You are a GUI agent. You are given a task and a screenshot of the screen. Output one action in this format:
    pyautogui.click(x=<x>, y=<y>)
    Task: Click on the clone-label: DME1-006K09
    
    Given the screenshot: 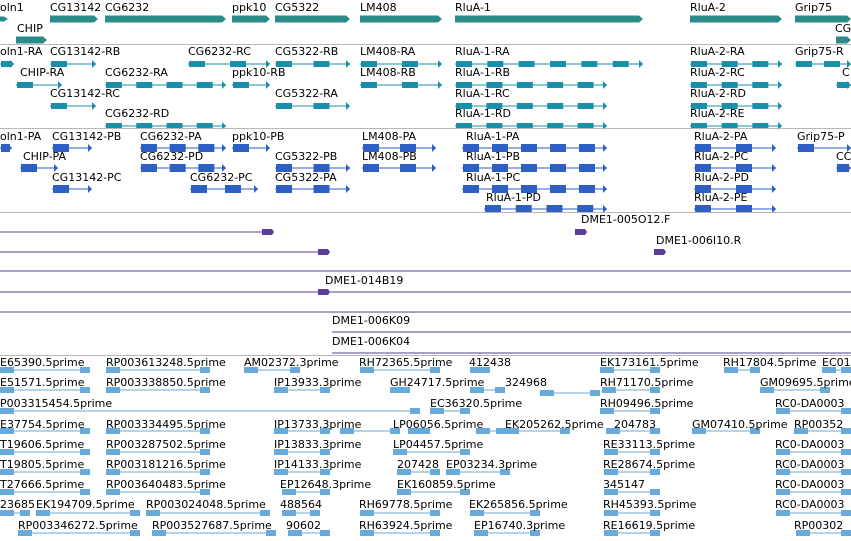 What is the action you would take?
    pyautogui.click(x=371, y=320)
    